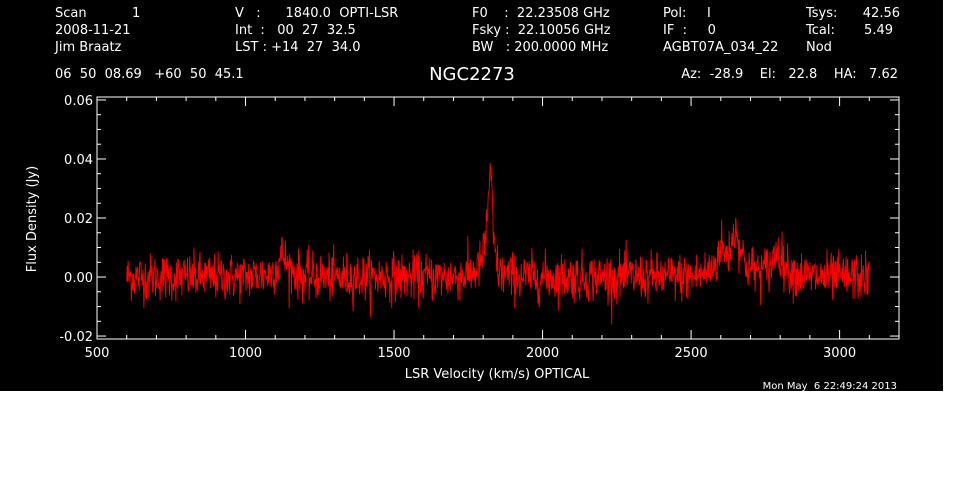 This screenshot has width=962, height=490. Describe the element at coordinates (720, 47) in the screenshot. I see `project-text: AGBT07A_034_22` at that location.